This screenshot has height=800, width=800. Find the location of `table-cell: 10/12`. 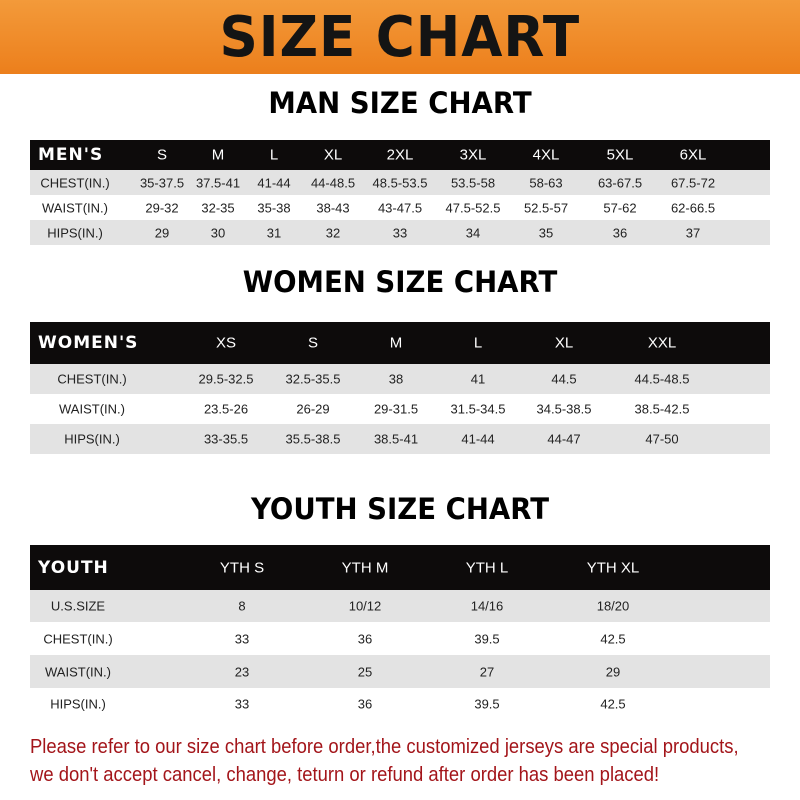

table-cell: 10/12 is located at coordinates (365, 606).